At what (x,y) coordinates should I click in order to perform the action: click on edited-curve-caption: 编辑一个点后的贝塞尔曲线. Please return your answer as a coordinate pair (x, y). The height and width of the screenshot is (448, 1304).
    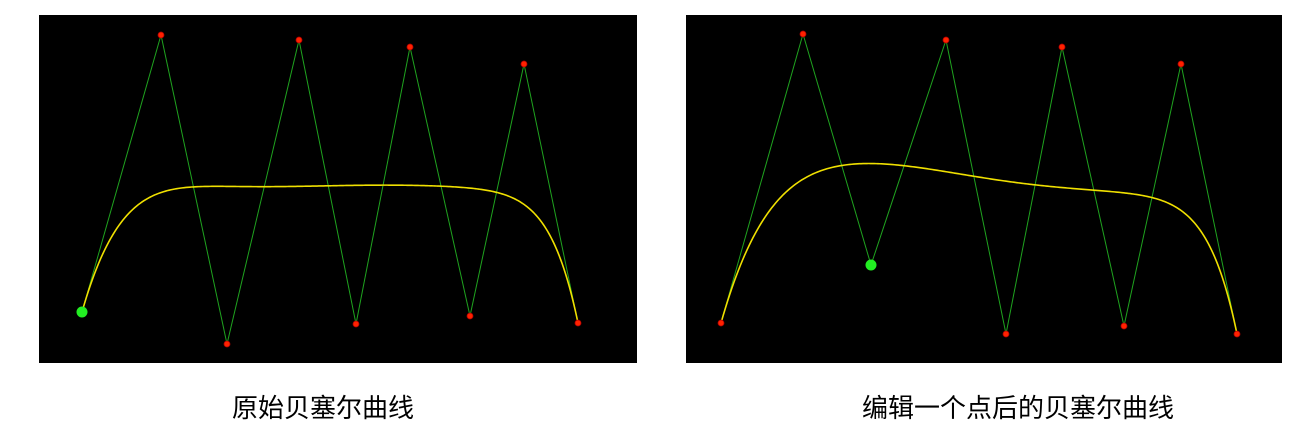
    Looking at the image, I should click on (1017, 409).